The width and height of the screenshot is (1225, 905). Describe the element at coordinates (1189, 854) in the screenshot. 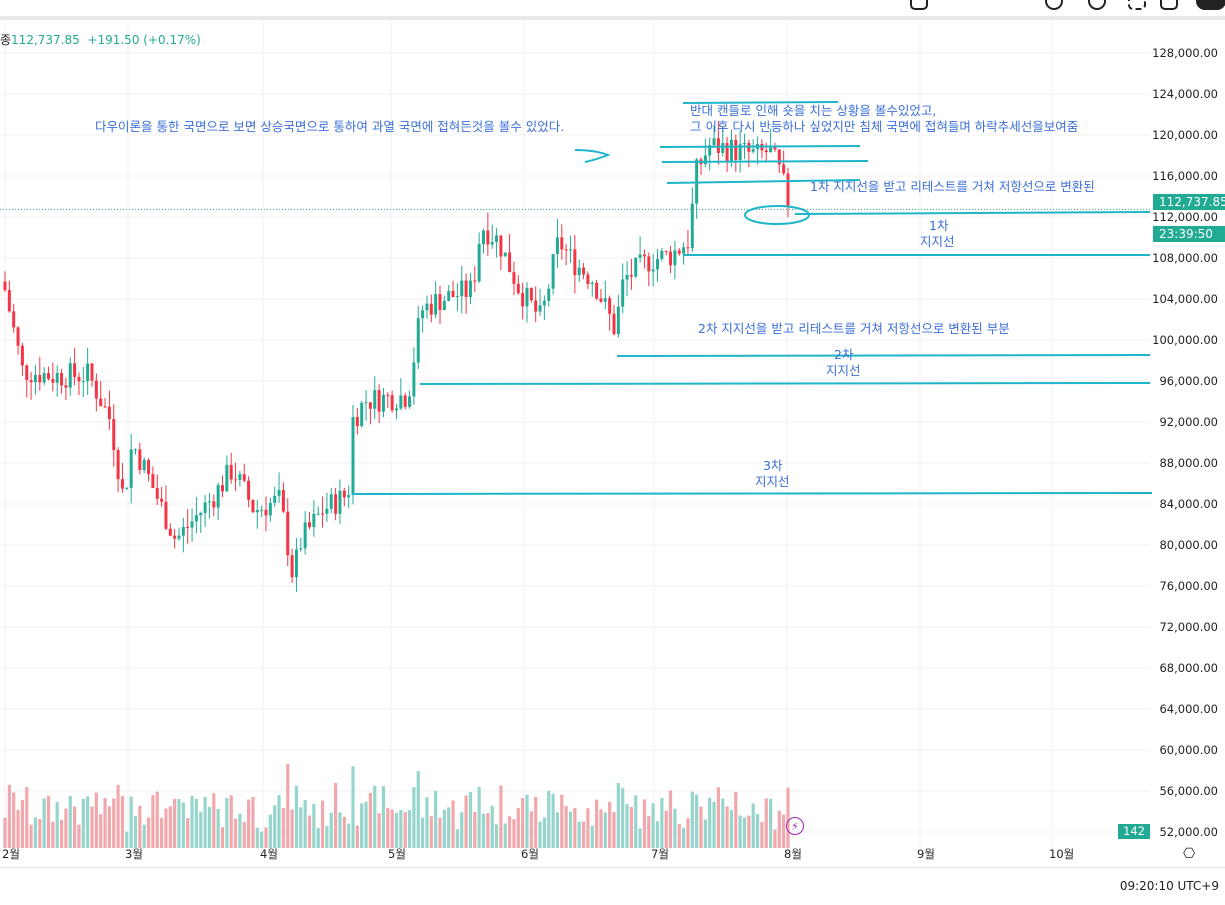

I see `settings-icon: ⎔` at that location.